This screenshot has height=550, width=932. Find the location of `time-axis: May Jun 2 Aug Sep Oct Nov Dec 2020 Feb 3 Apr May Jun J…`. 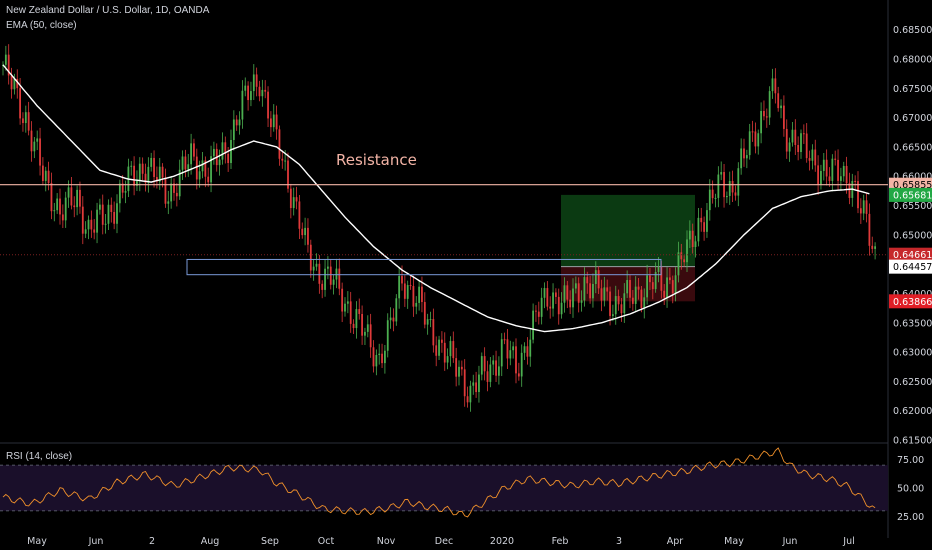

time-axis: May Jun 2 Aug Sep Oct Nov Dec 2020 Feb 3 Apr May Jun J… is located at coordinates (441, 541).